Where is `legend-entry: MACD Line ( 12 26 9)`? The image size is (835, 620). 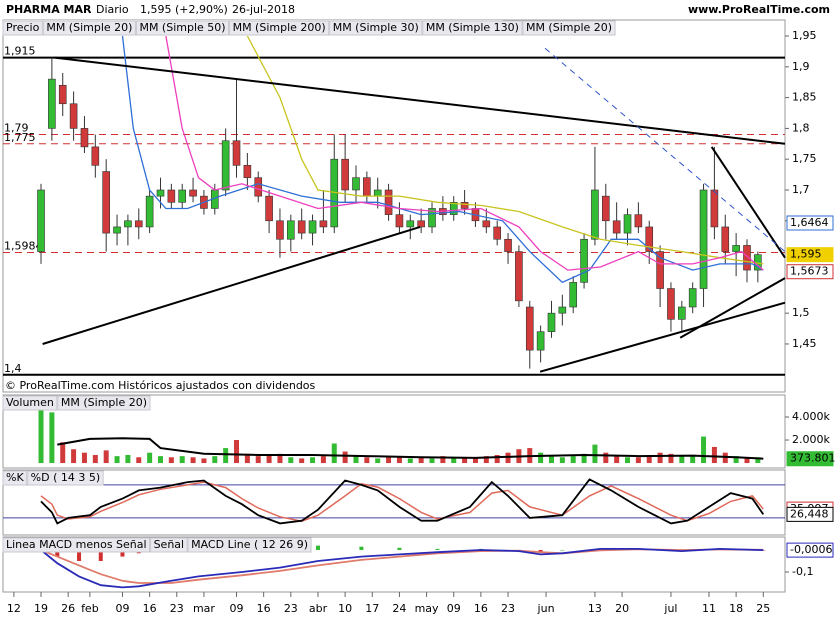
legend-entry: MACD Line ( 12 26 9) is located at coordinates (249, 544).